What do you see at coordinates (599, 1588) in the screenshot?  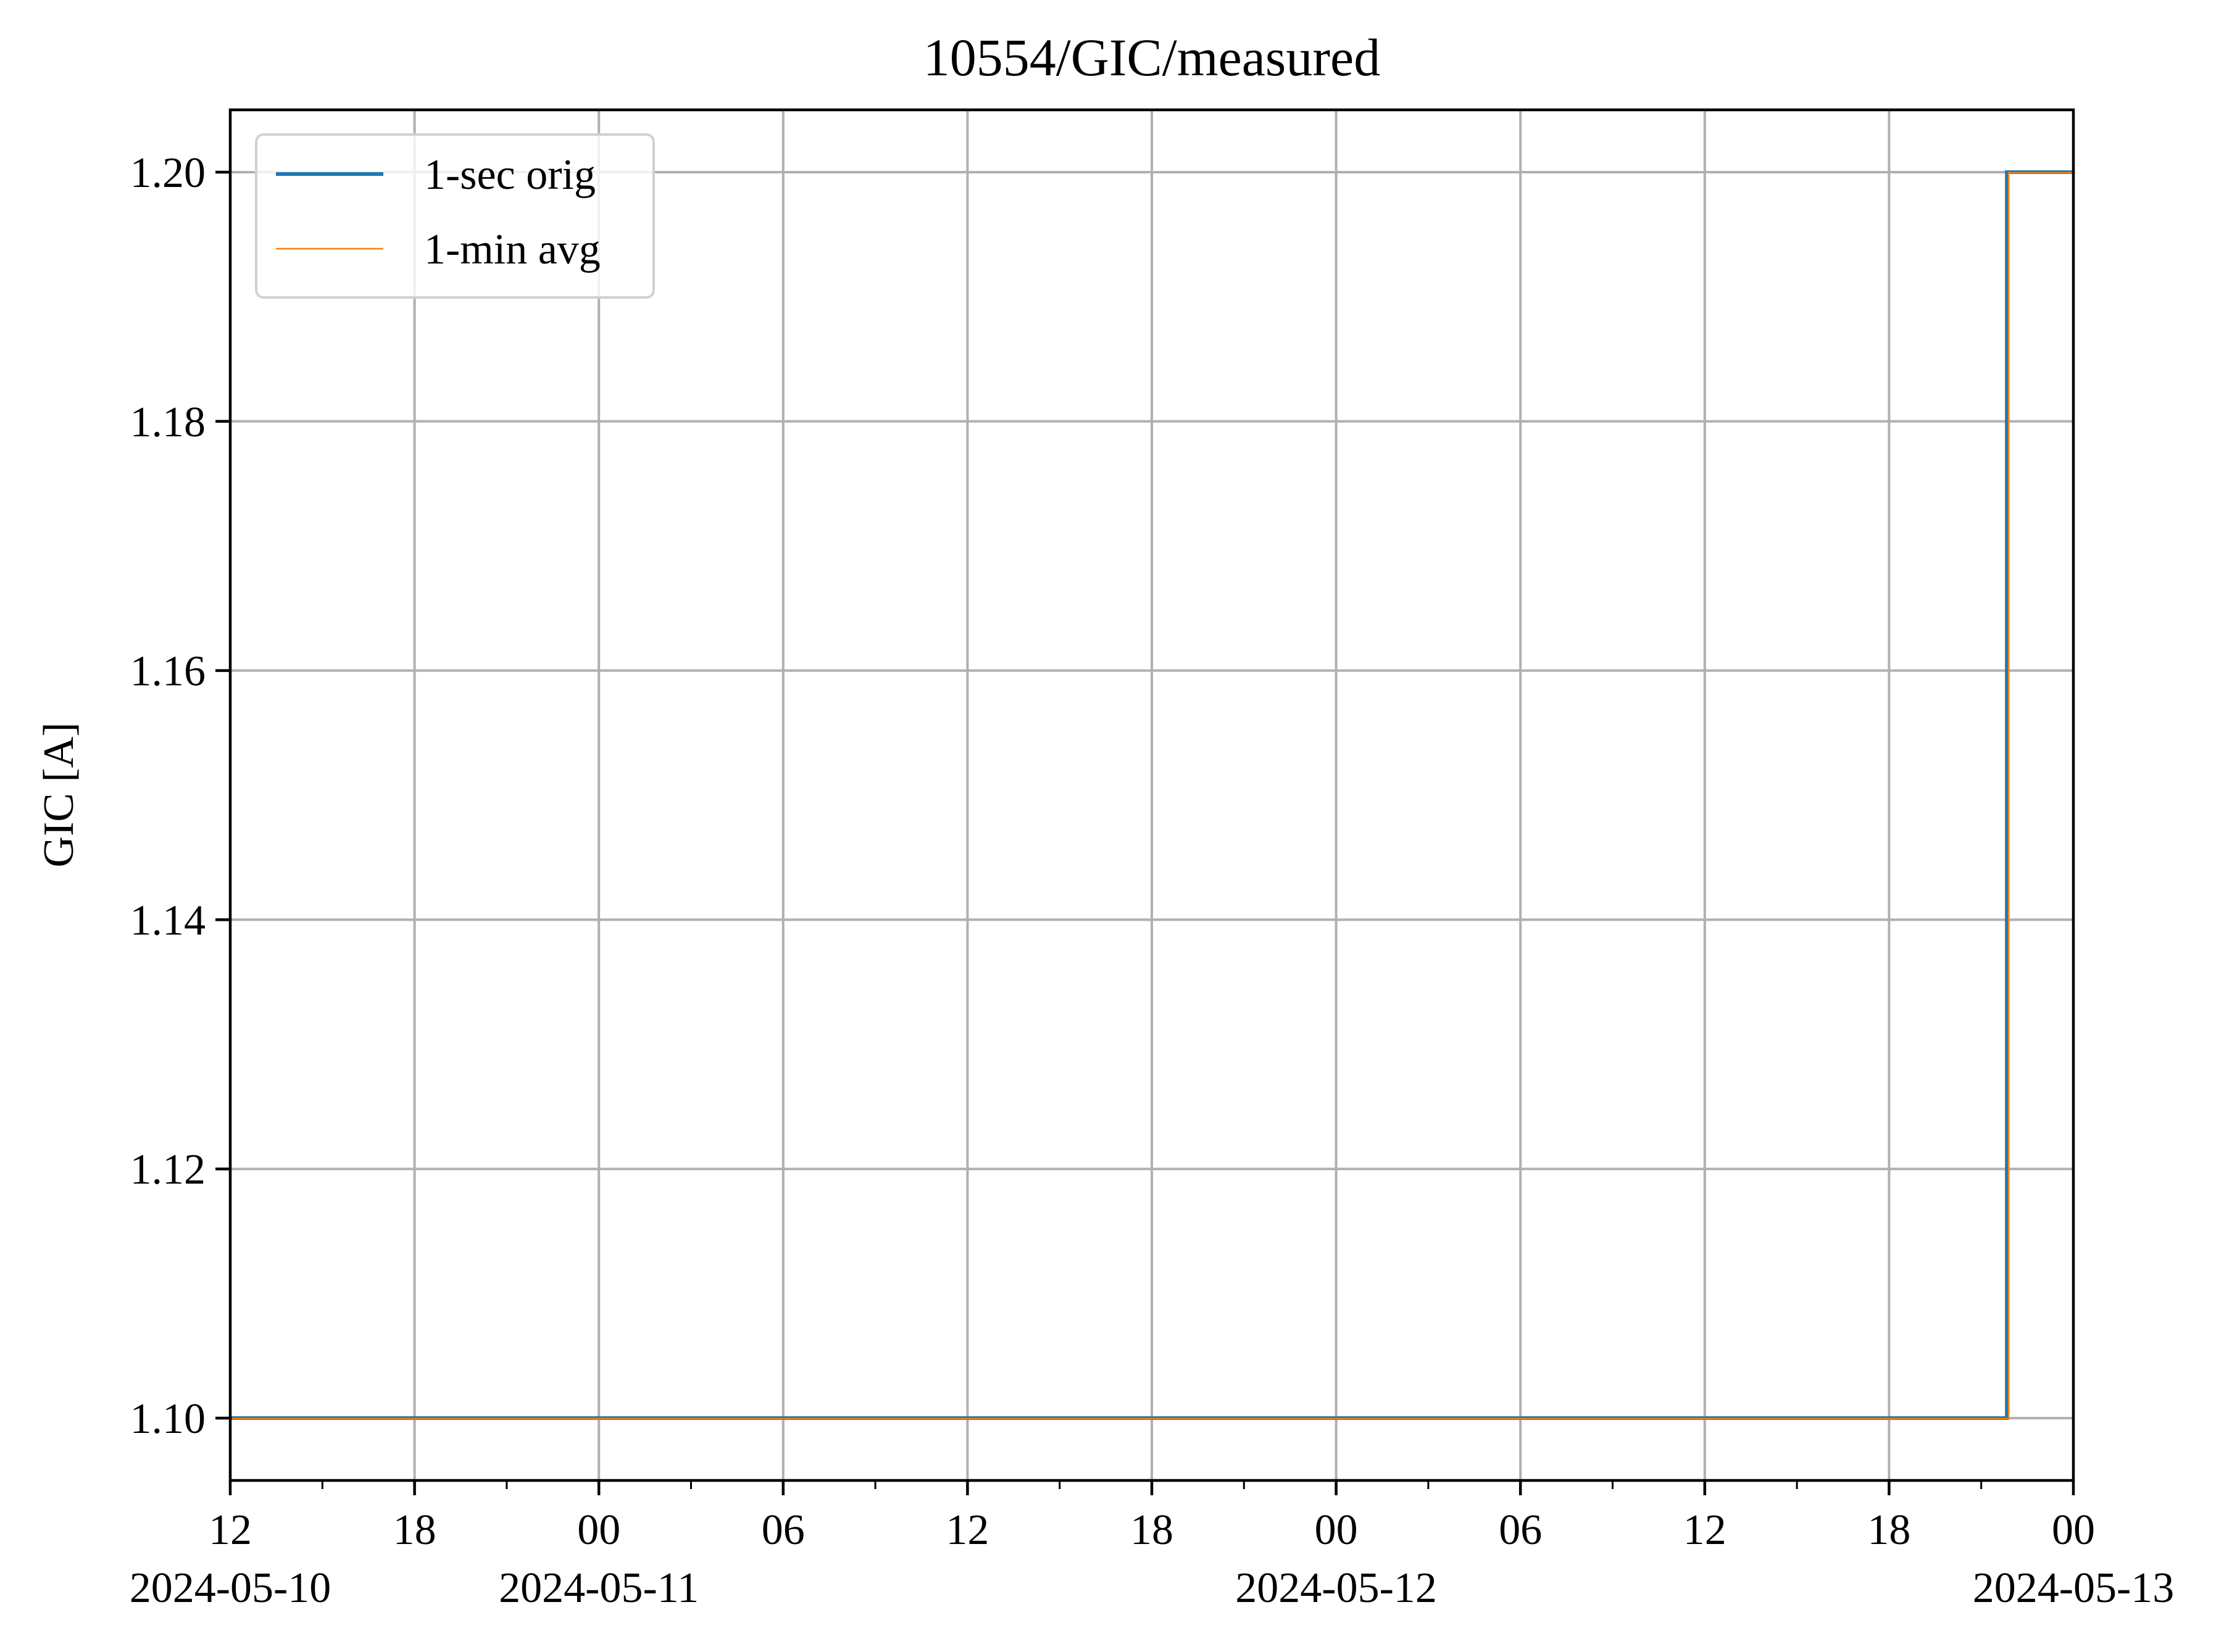 I see `x-date-label: 2024-05-11` at bounding box center [599, 1588].